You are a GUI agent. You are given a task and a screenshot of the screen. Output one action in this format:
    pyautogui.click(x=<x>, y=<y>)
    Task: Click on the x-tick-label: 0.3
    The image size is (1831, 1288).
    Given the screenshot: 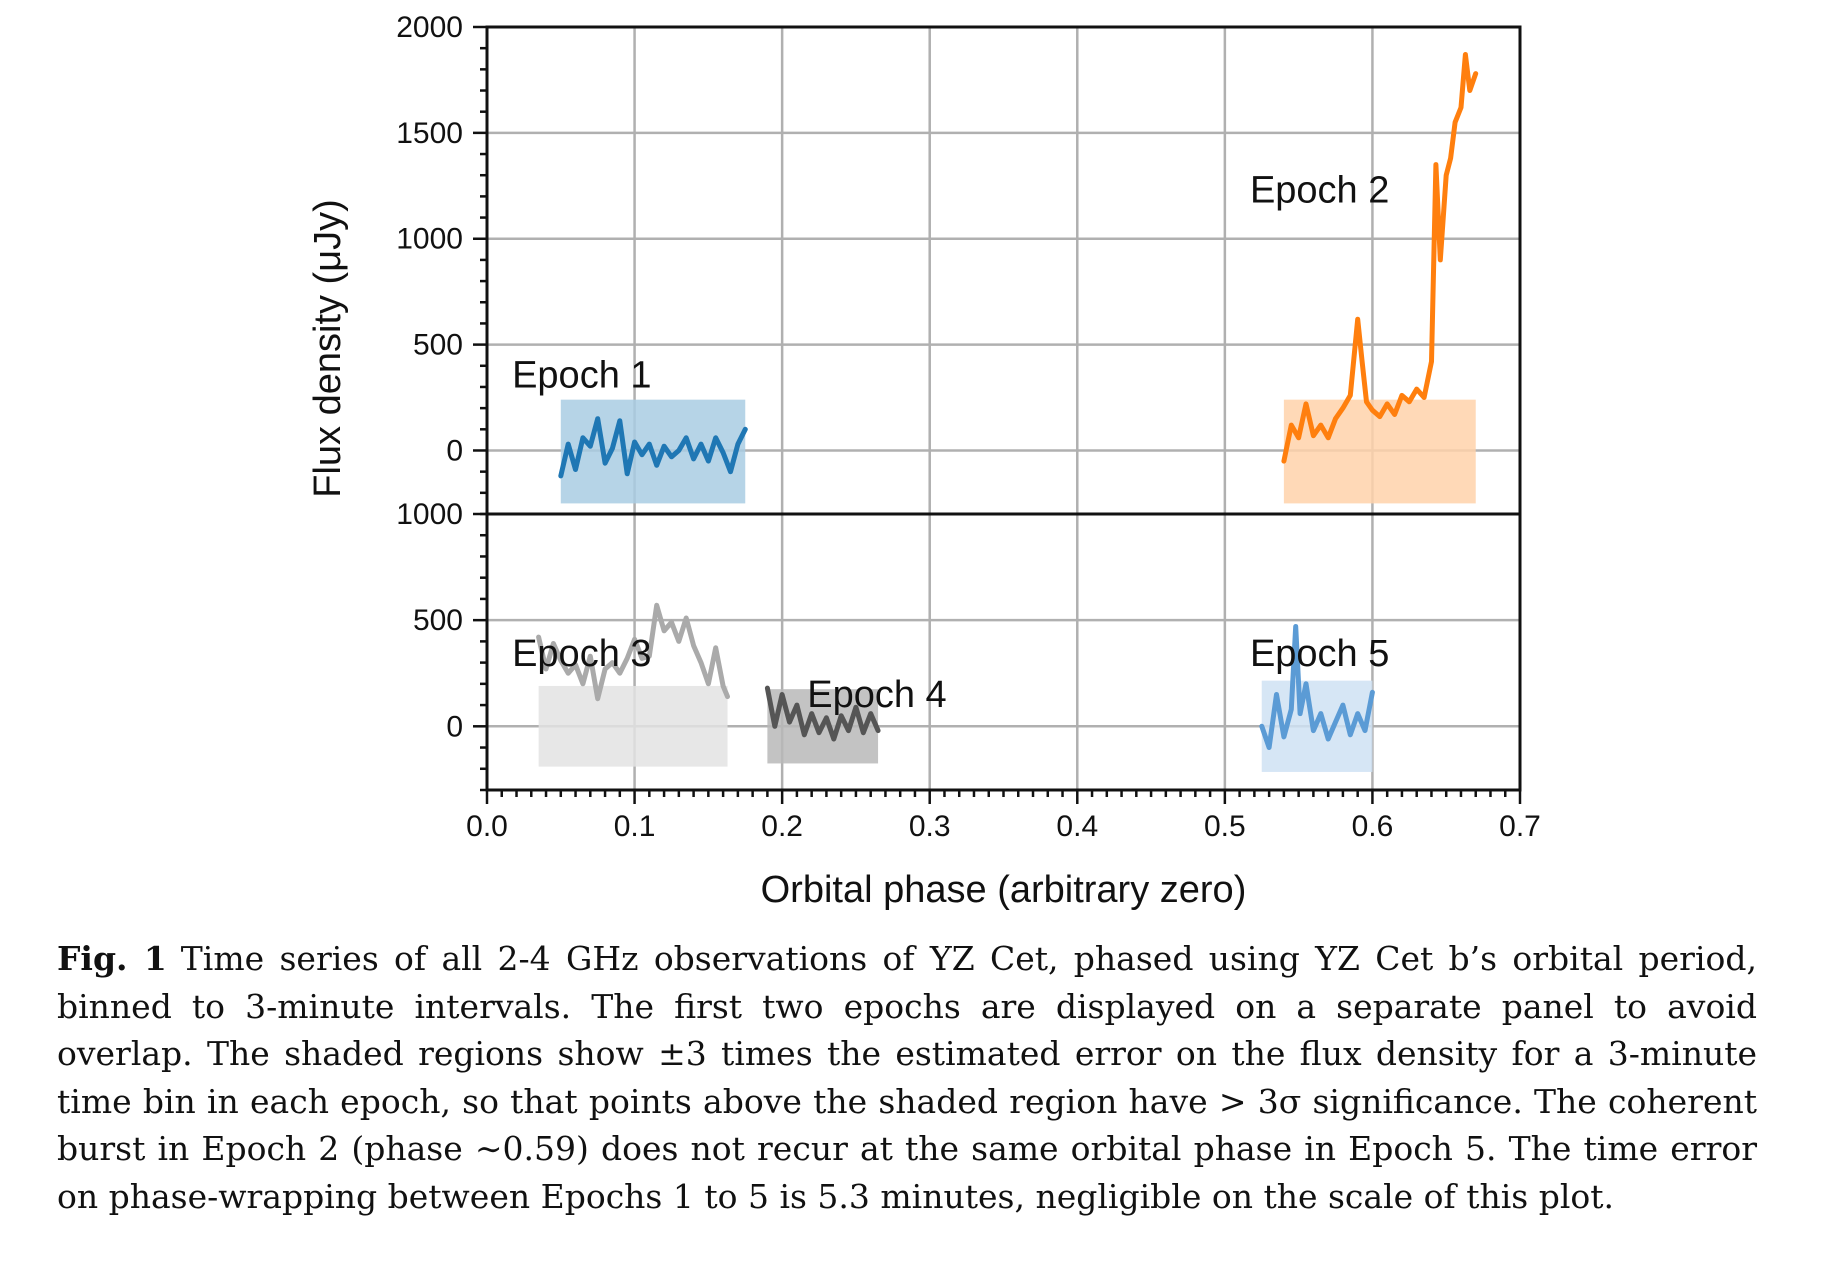 What is the action you would take?
    pyautogui.click(x=930, y=826)
    